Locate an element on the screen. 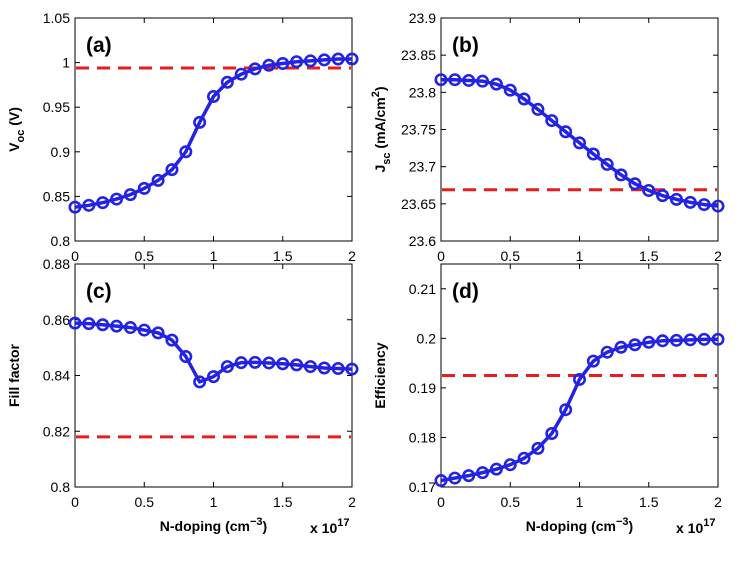 This screenshot has height=562, width=747. y-tick-label: 23.8 is located at coordinates (422, 92).